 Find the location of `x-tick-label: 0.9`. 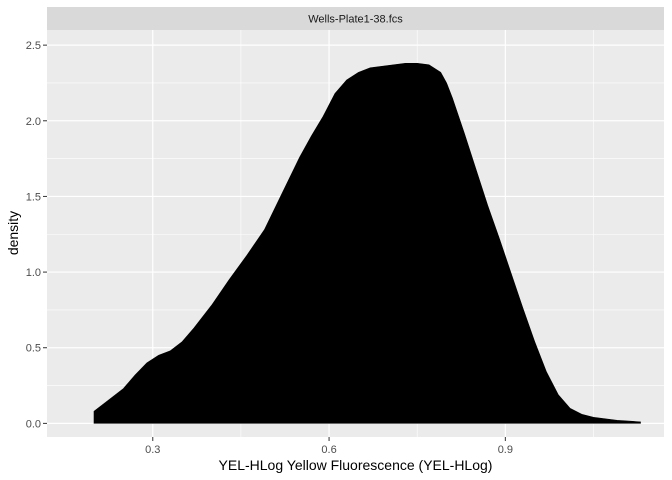

x-tick-label: 0.9 is located at coordinates (505, 450).